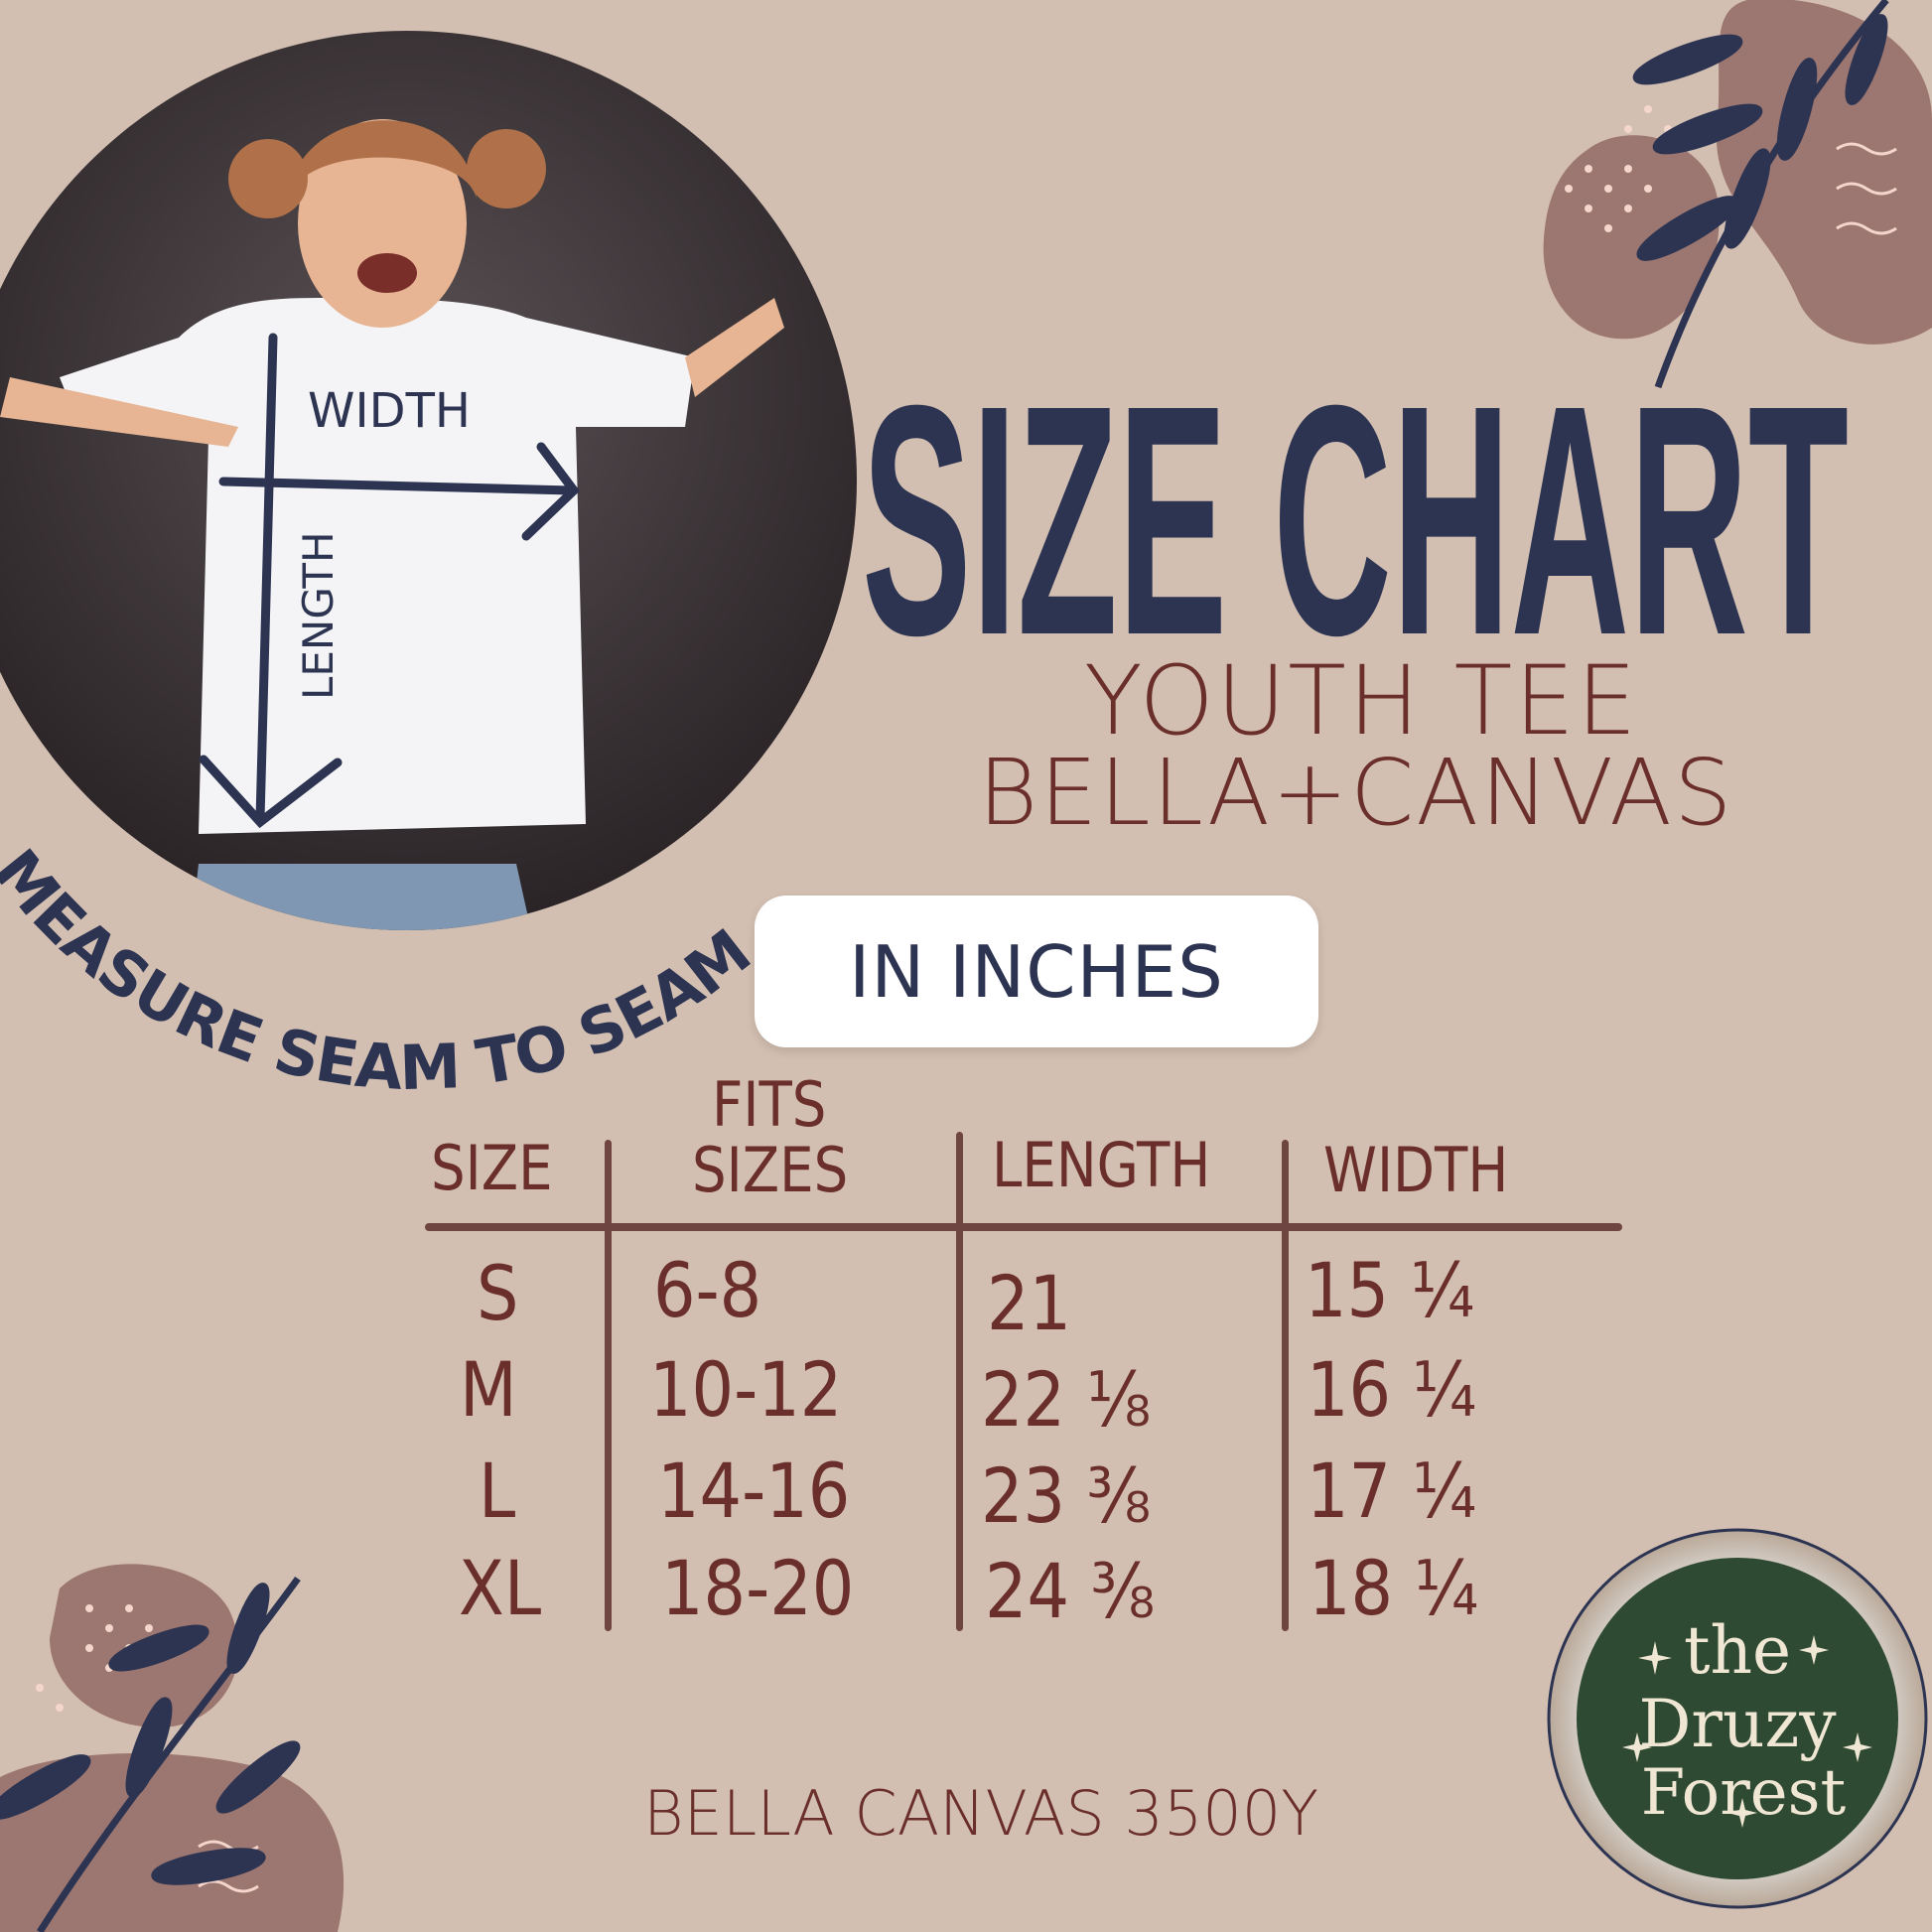 This screenshot has width=1932, height=1932. Describe the element at coordinates (501, 1588) in the screenshot. I see `cell-size: XL` at that location.